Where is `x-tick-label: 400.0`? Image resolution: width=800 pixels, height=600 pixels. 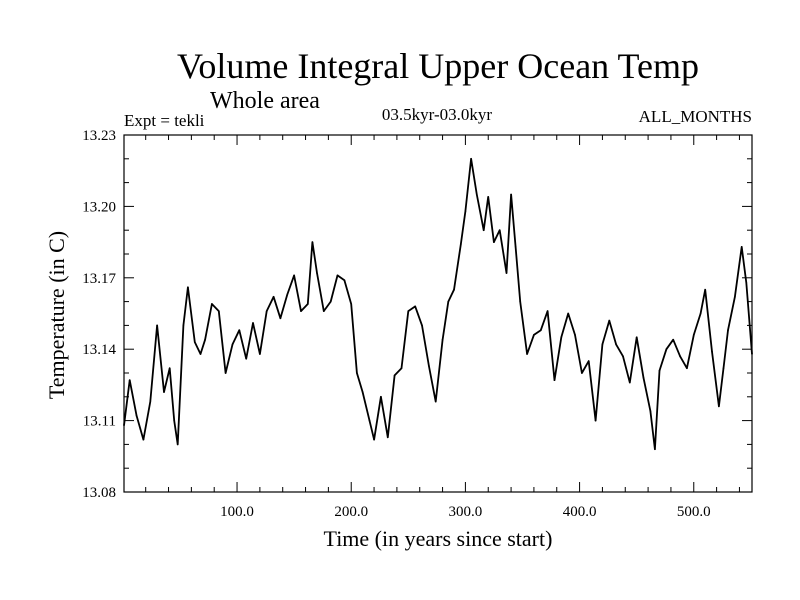 x-tick-label: 400.0 is located at coordinates (580, 512).